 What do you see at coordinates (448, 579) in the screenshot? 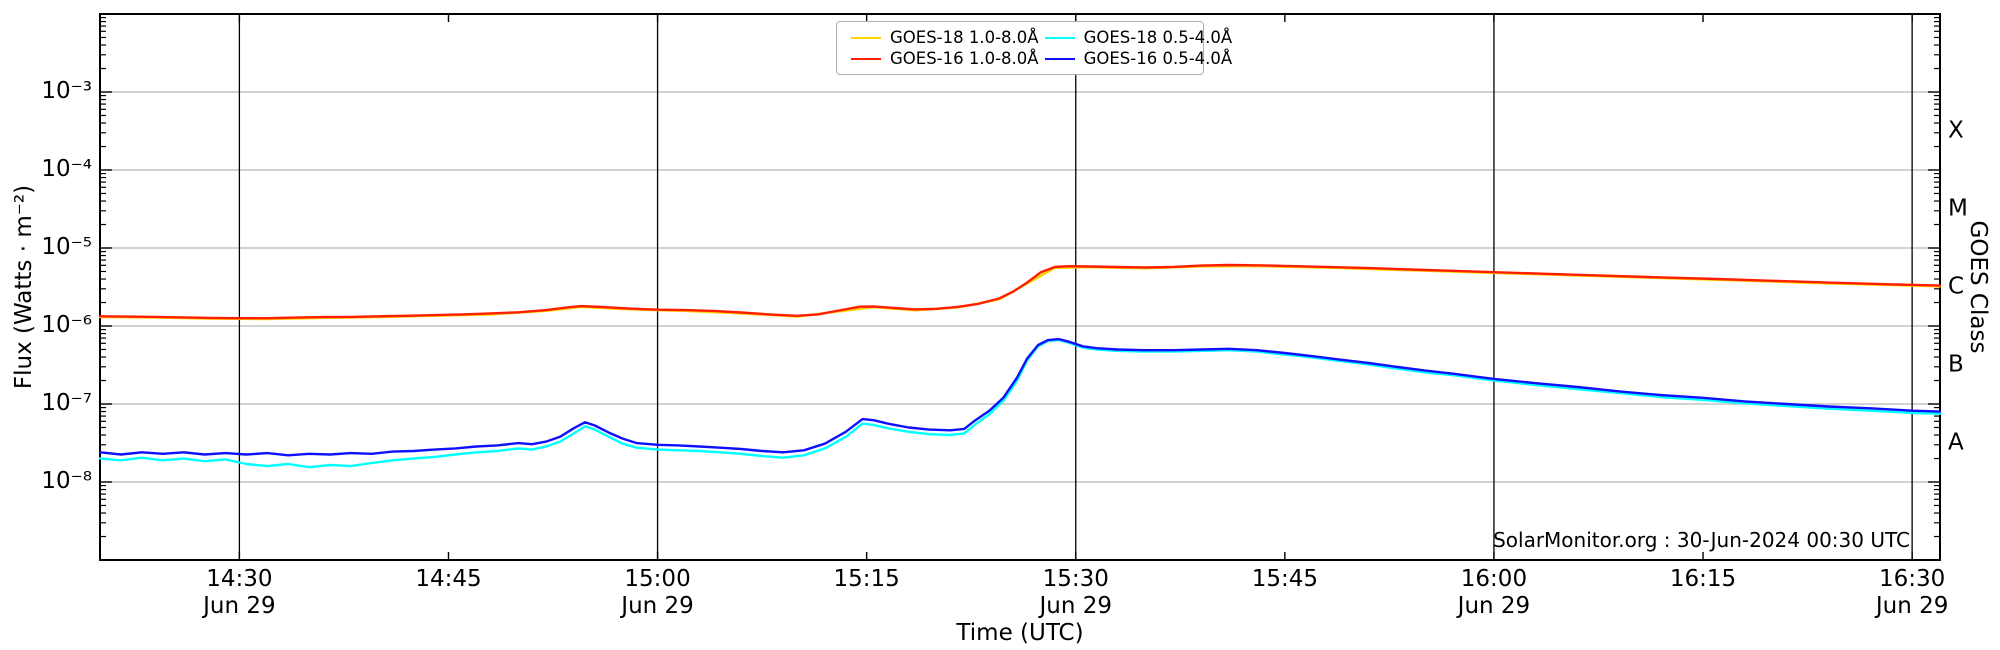
I see `x-tick-label: 14:45` at bounding box center [448, 579].